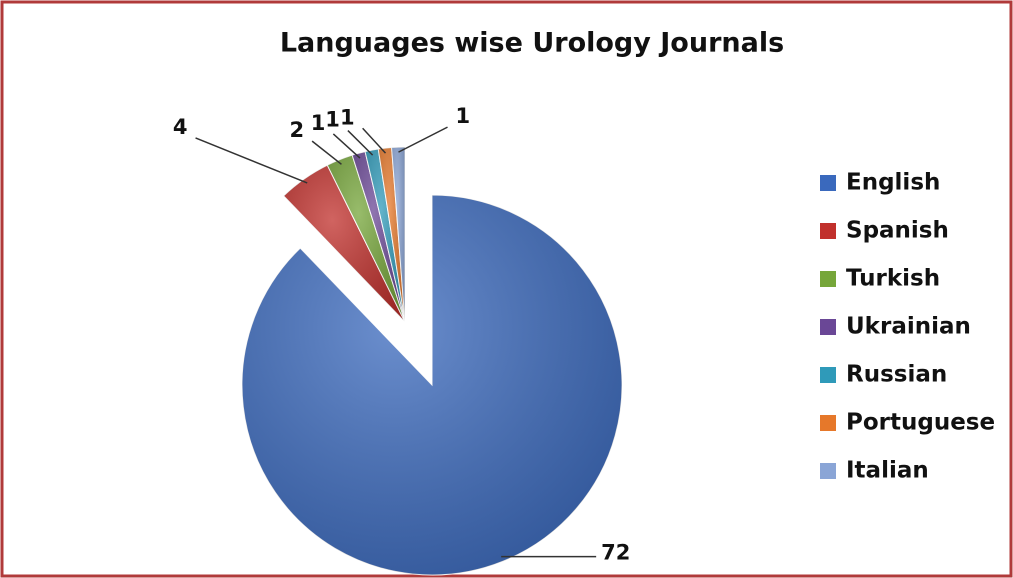  I want to click on data-label: 4, so click(180, 127).